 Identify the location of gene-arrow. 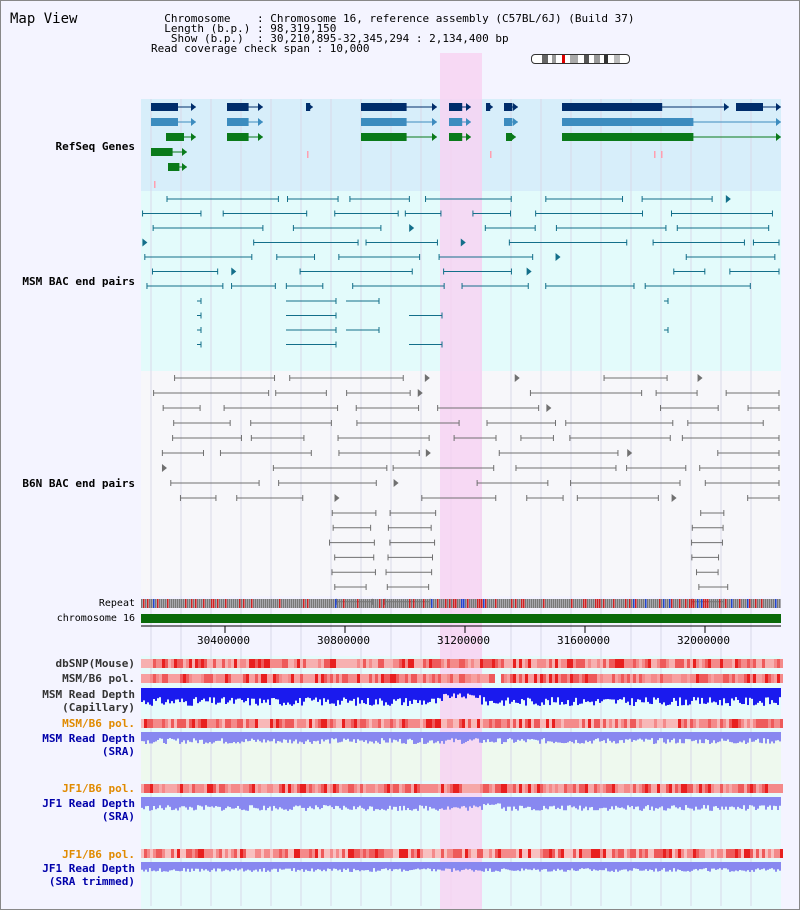
(260, 137).